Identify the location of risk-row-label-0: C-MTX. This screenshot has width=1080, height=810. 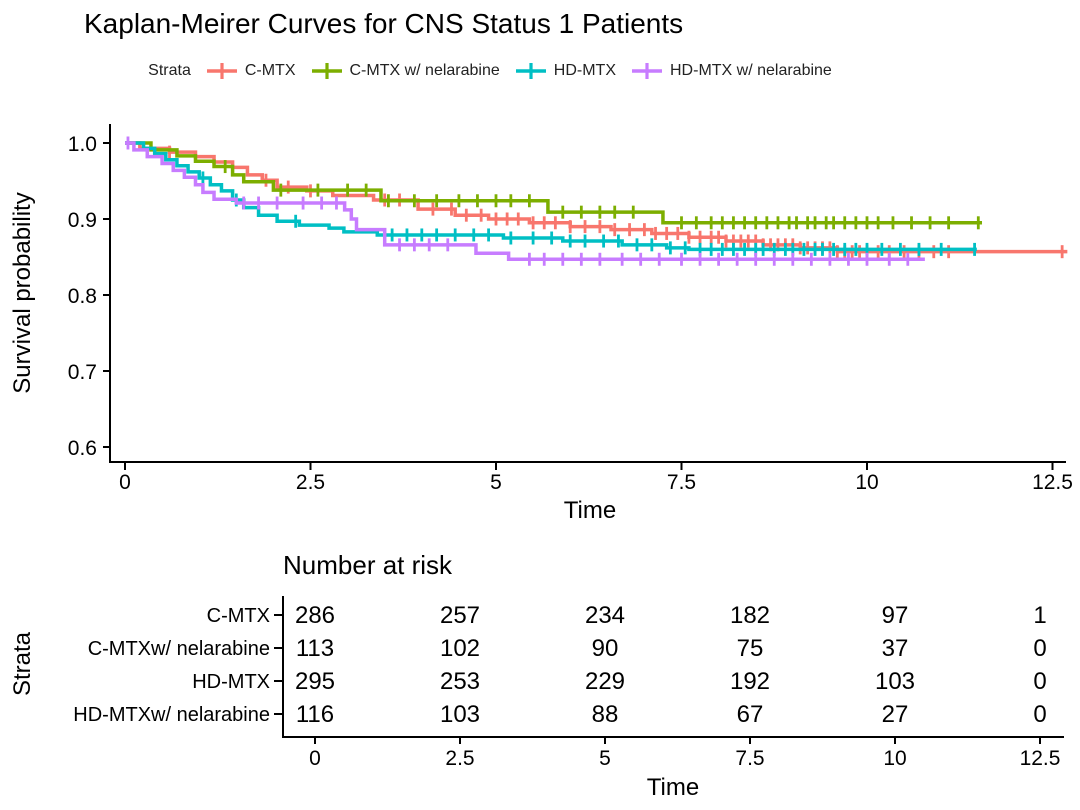
(238, 616).